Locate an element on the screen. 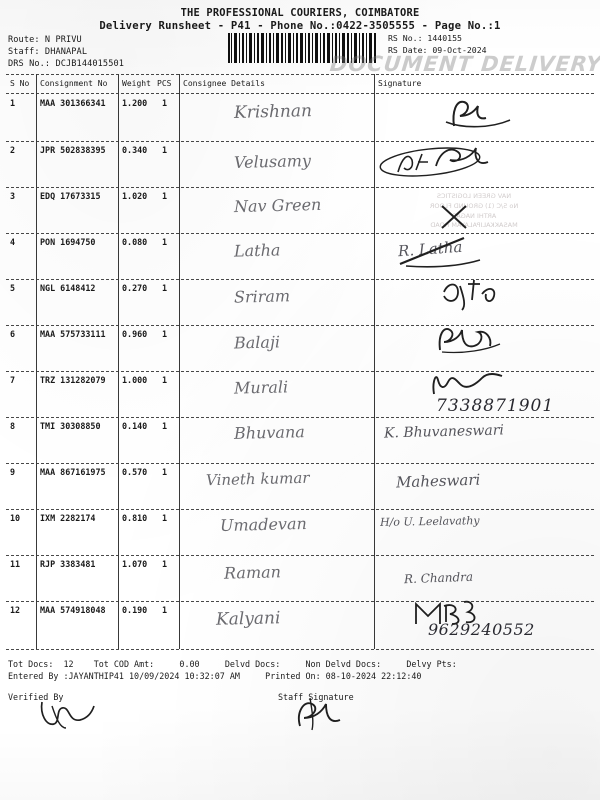 This screenshot has width=600, height=800. cell-consignment: NGL 6148412 is located at coordinates (68, 288).